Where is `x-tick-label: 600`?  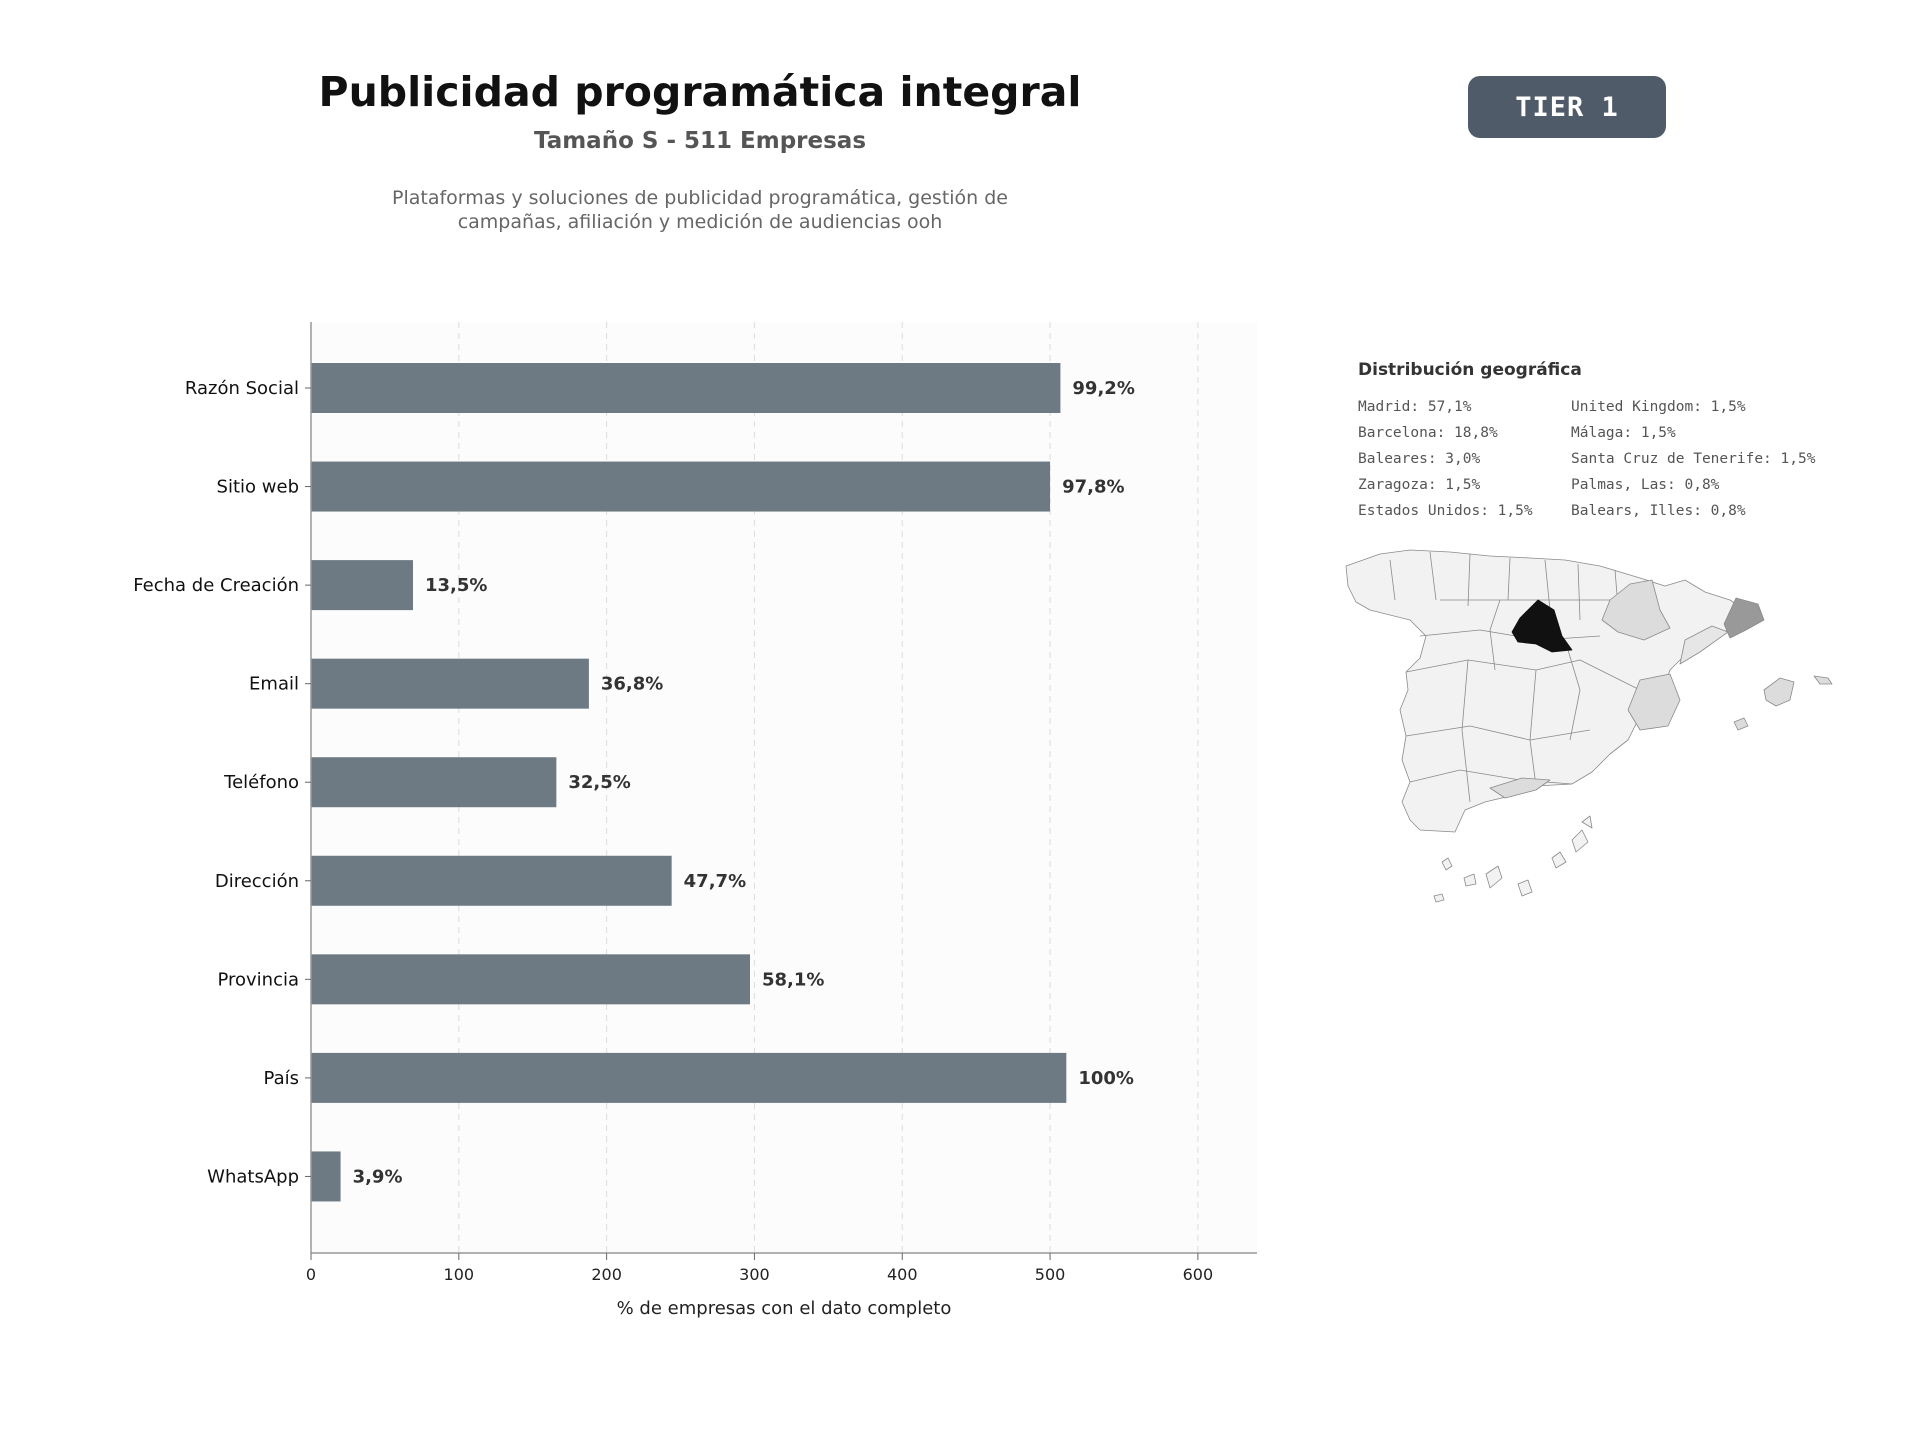 x-tick-label: 600 is located at coordinates (1198, 1274).